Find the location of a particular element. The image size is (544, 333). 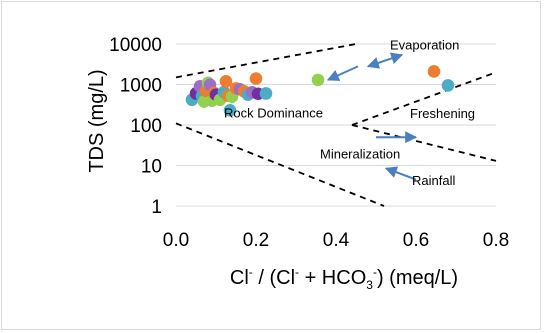

x-axis-title-part: ) (meq/L) is located at coordinates (417, 278).